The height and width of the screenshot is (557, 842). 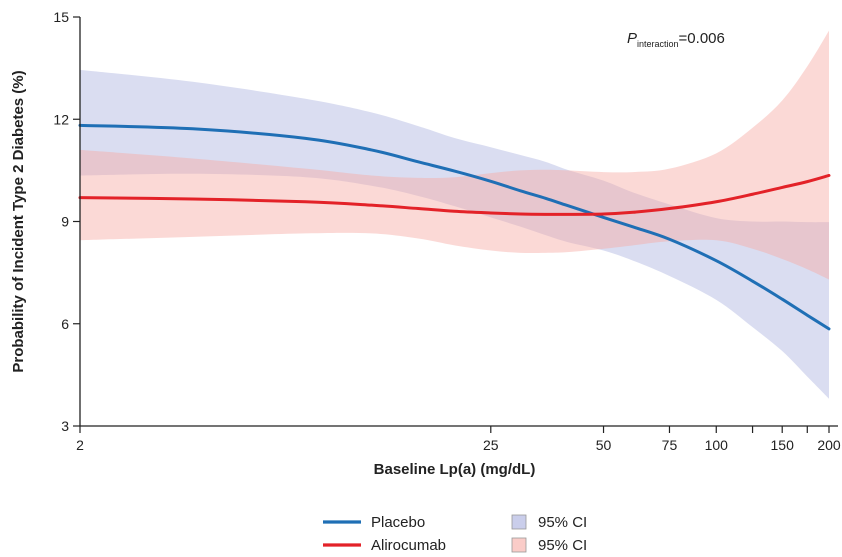 I want to click on x-tick-label-50: 50, so click(x=604, y=445).